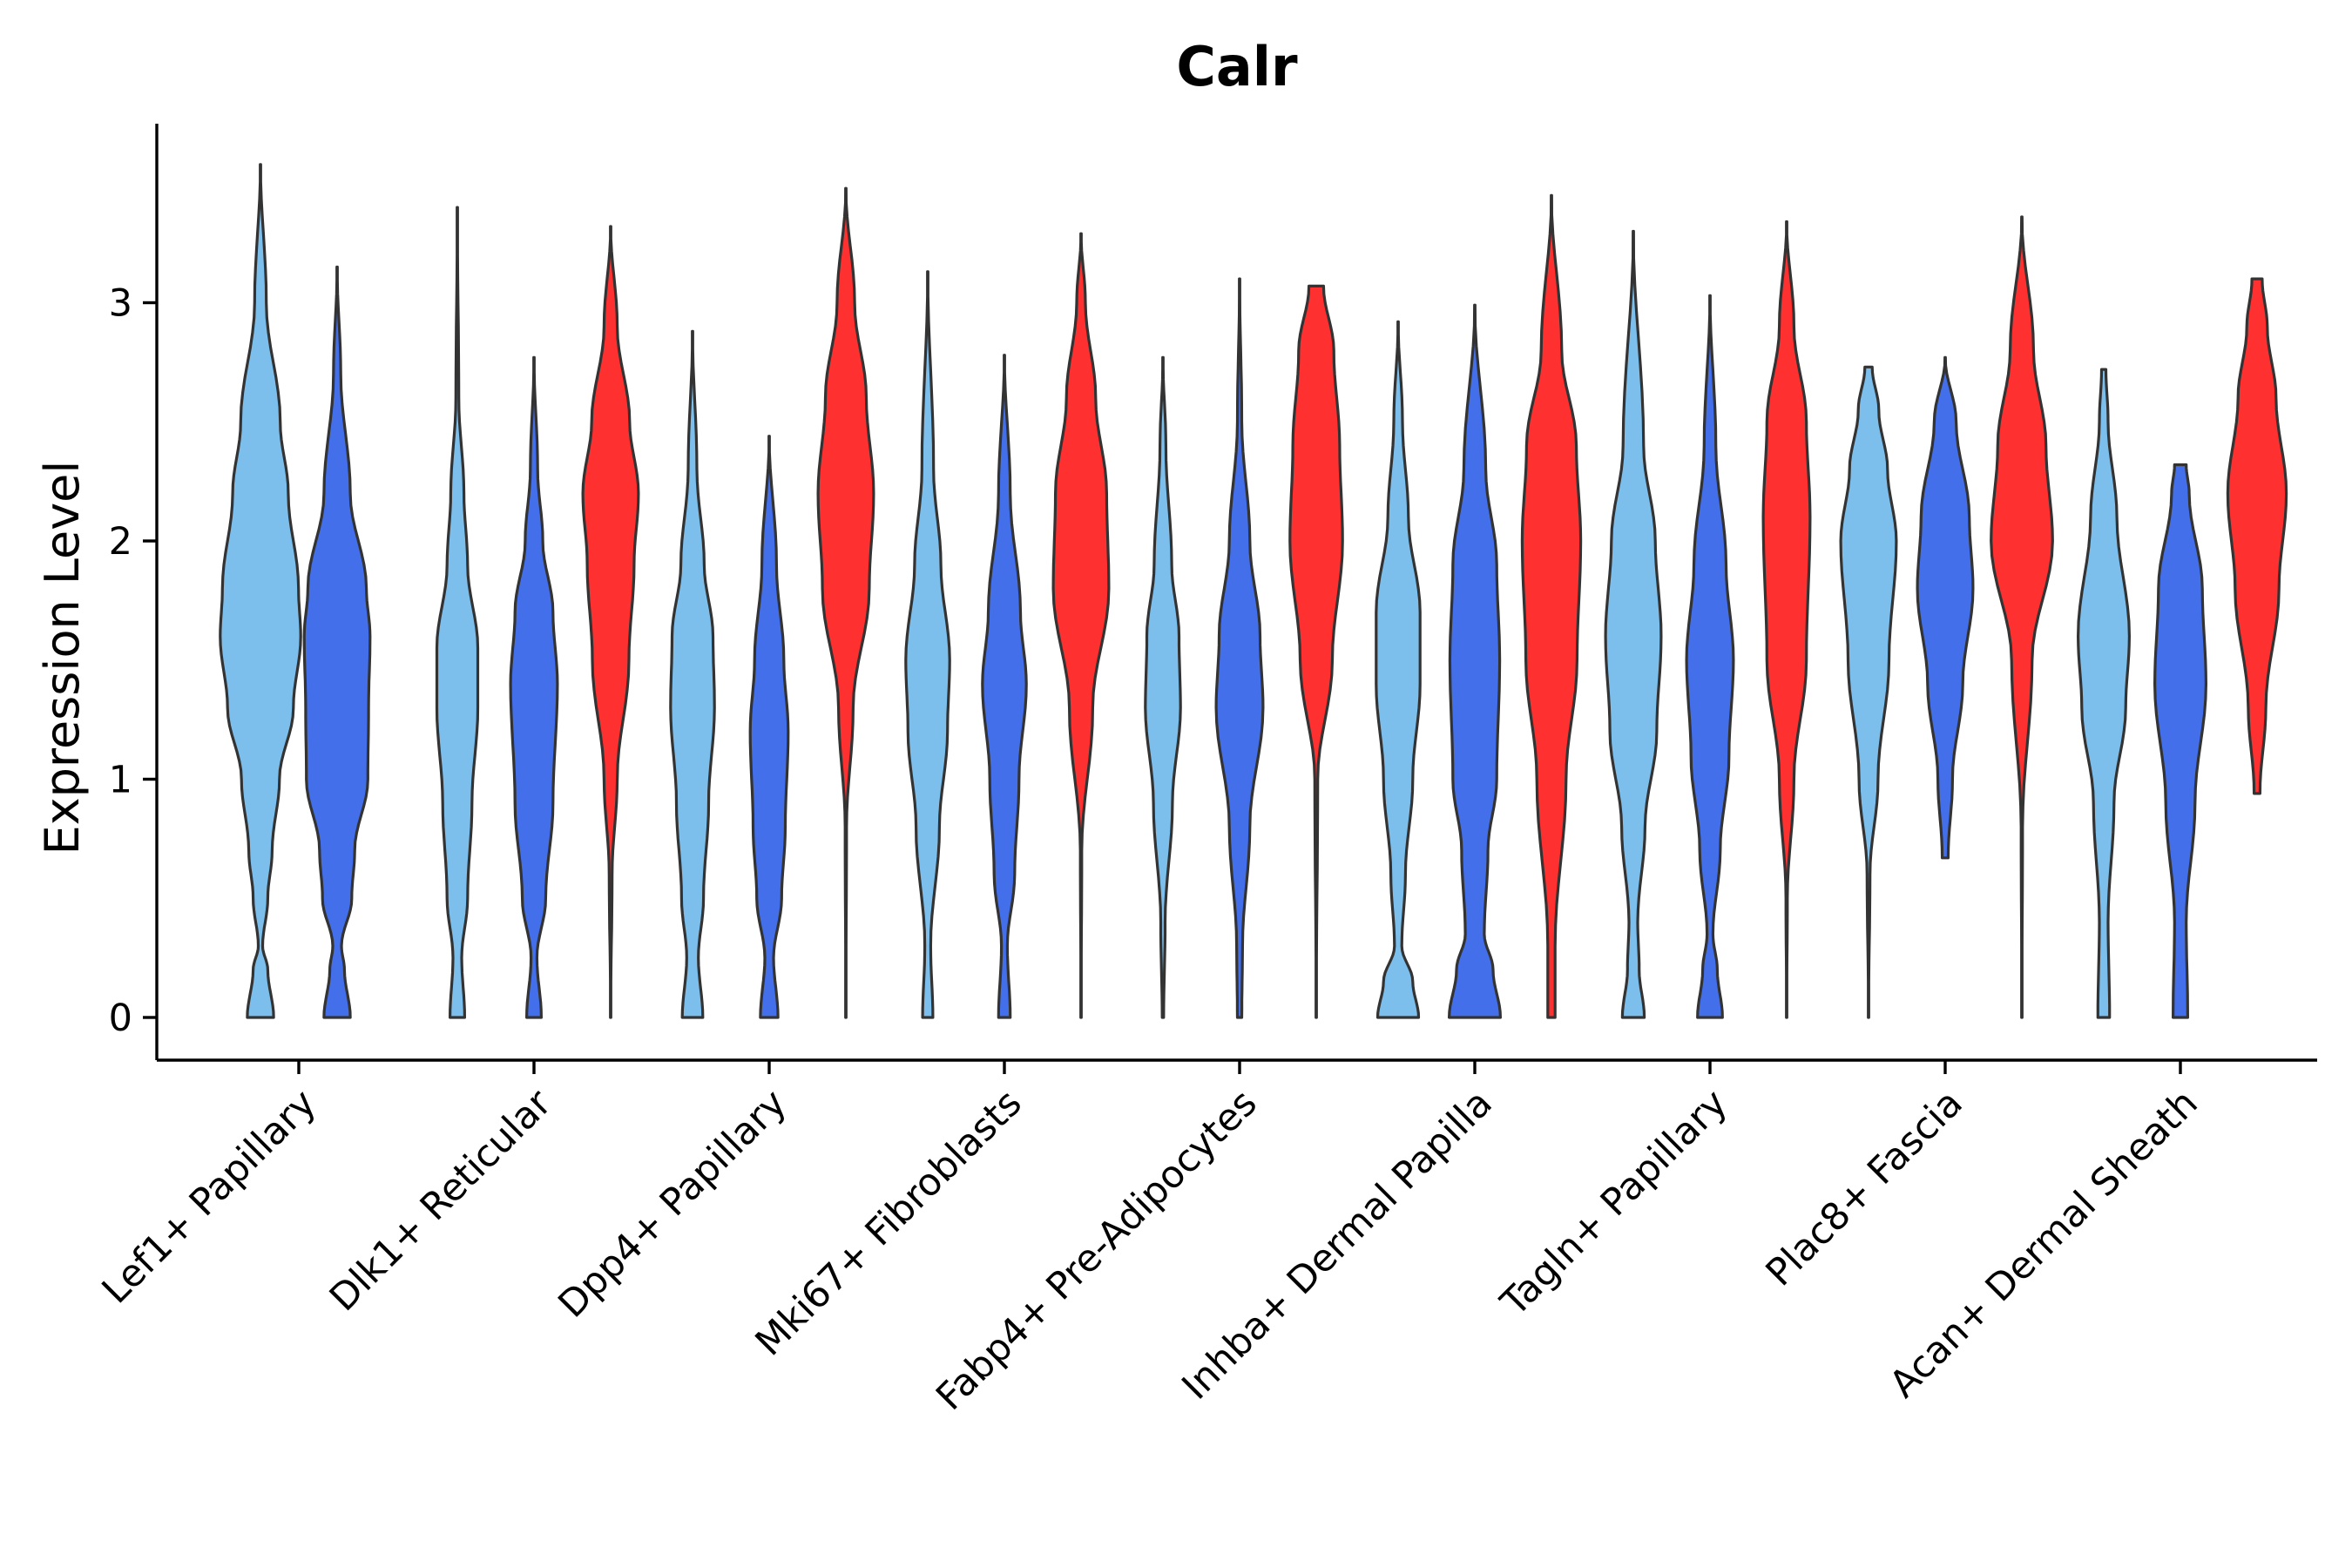  I want to click on y-tick-label: 1, so click(120, 780).